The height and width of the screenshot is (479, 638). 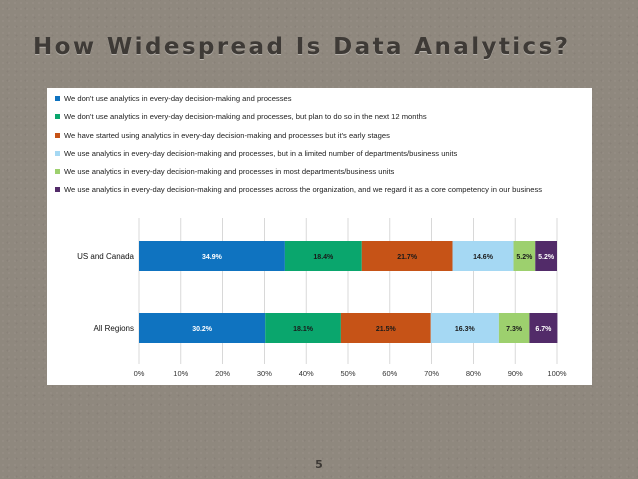 I want to click on page-number: 5, so click(x=319, y=464).